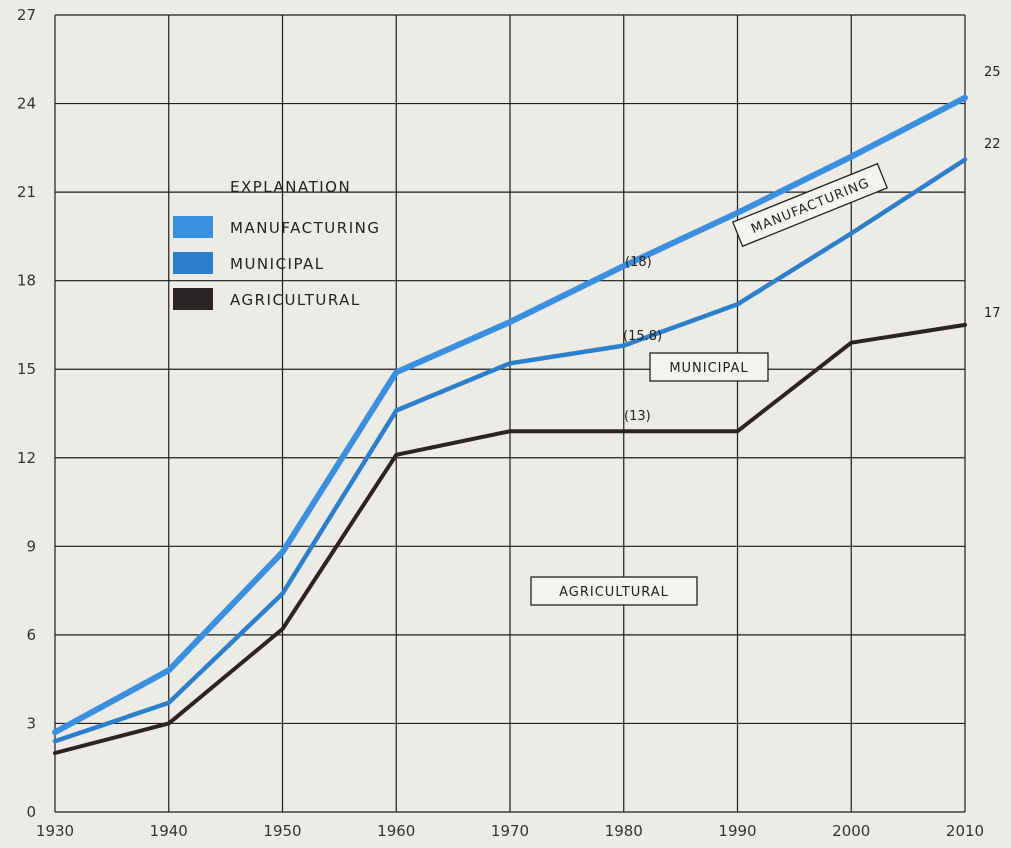  What do you see at coordinates (55, 831) in the screenshot?
I see `x-tick-label: 1930` at bounding box center [55, 831].